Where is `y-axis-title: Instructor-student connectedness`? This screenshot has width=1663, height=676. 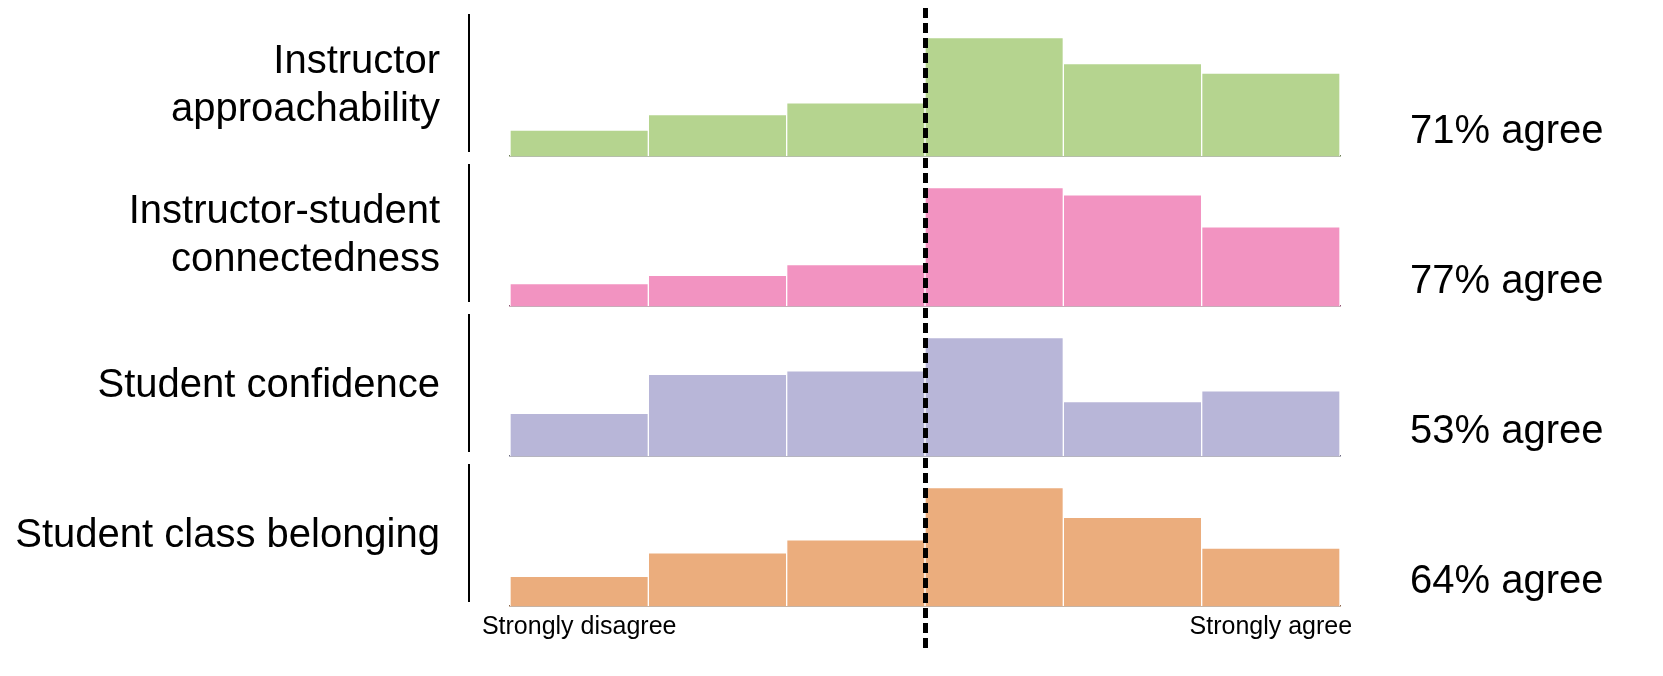
y-axis-title: Instructor-student connectedness is located at coordinates (283, 233).